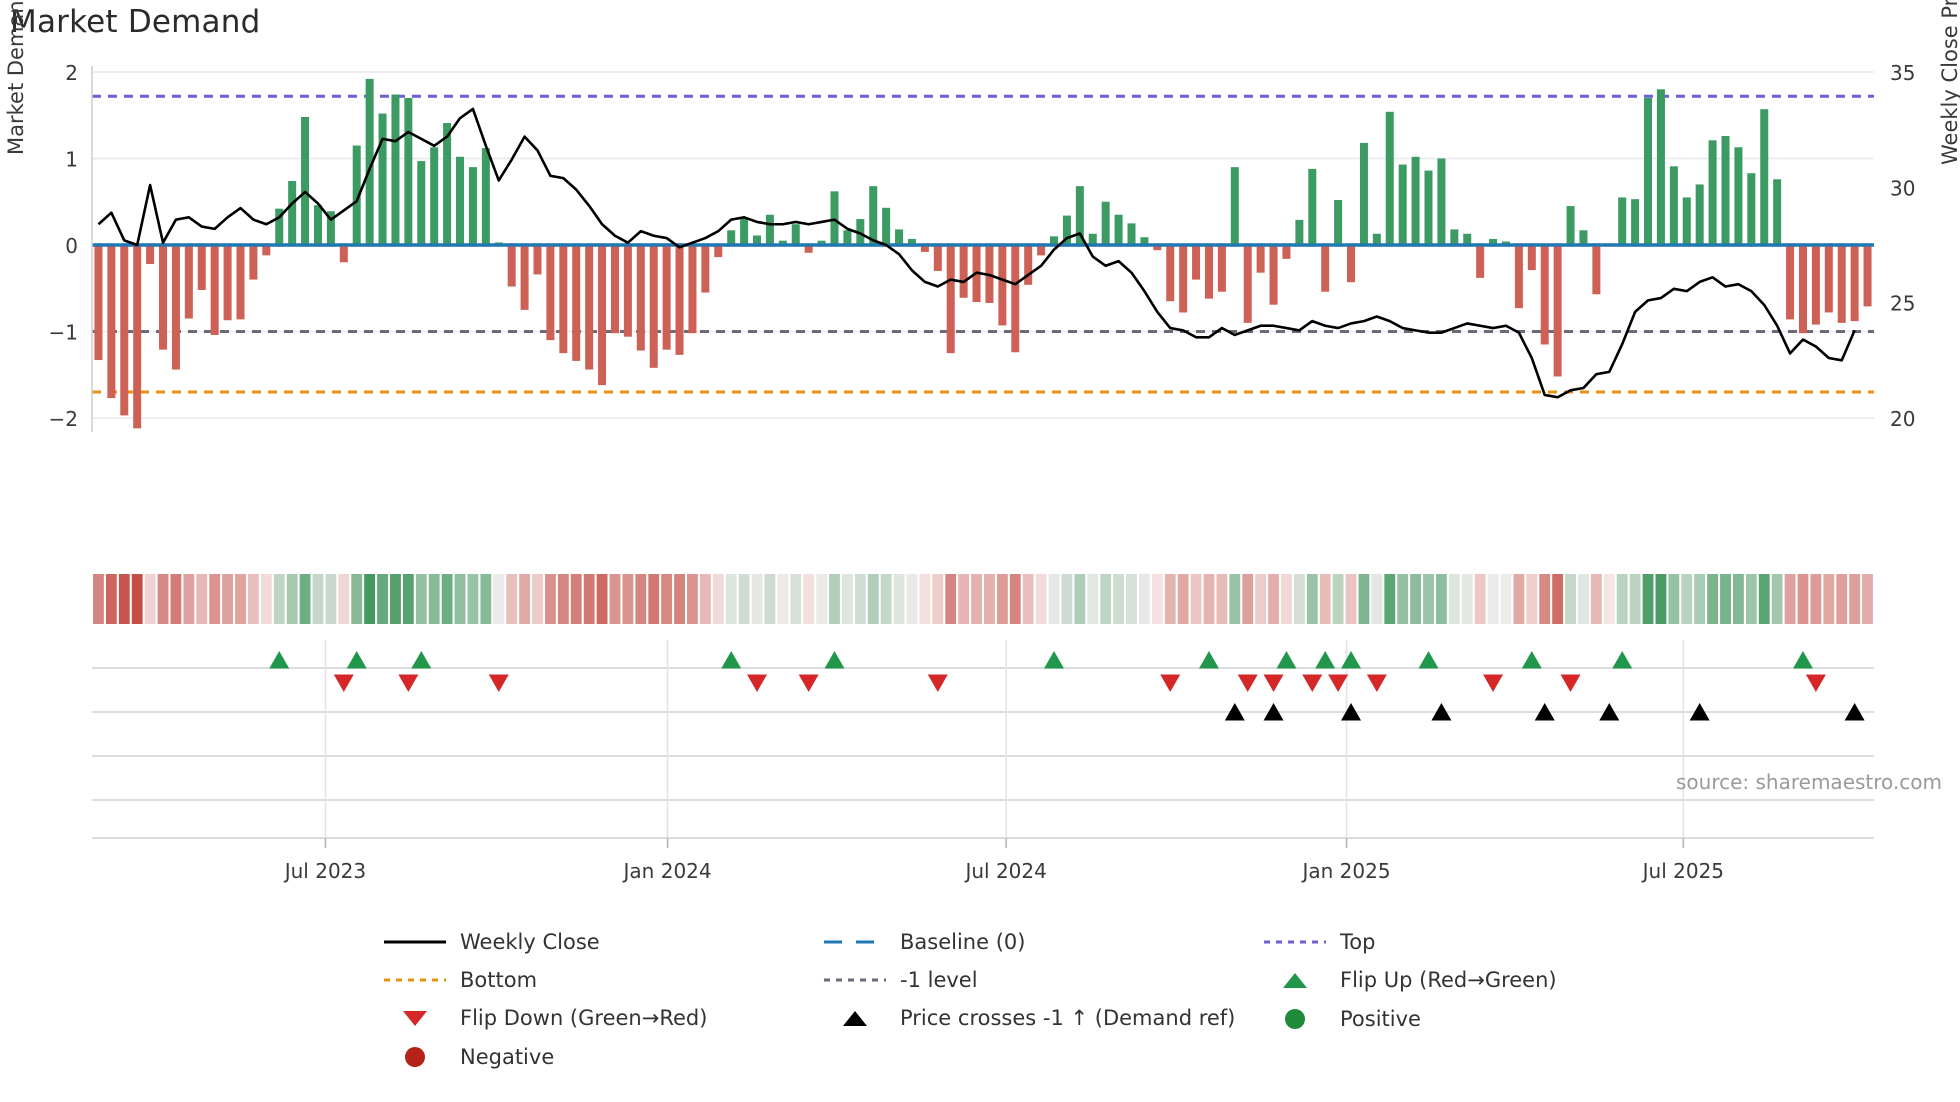  I want to click on legend-item: Flip Up (Red→Green), so click(1408, 980).